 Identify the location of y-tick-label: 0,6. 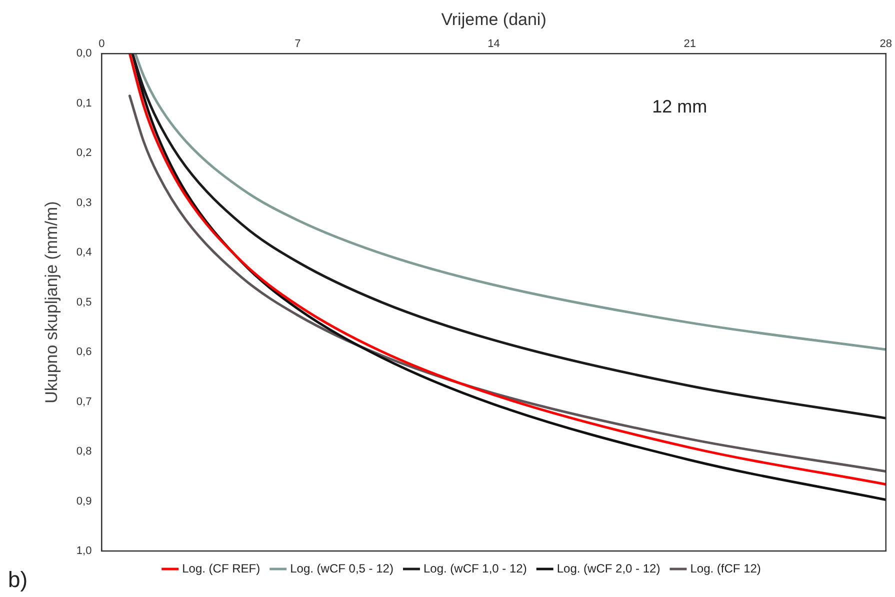
(84, 352).